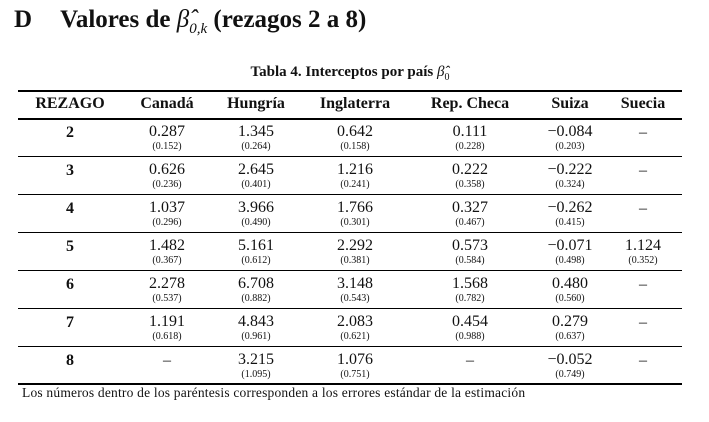 The width and height of the screenshot is (709, 422). I want to click on standard-error: (0.882), so click(256, 298).